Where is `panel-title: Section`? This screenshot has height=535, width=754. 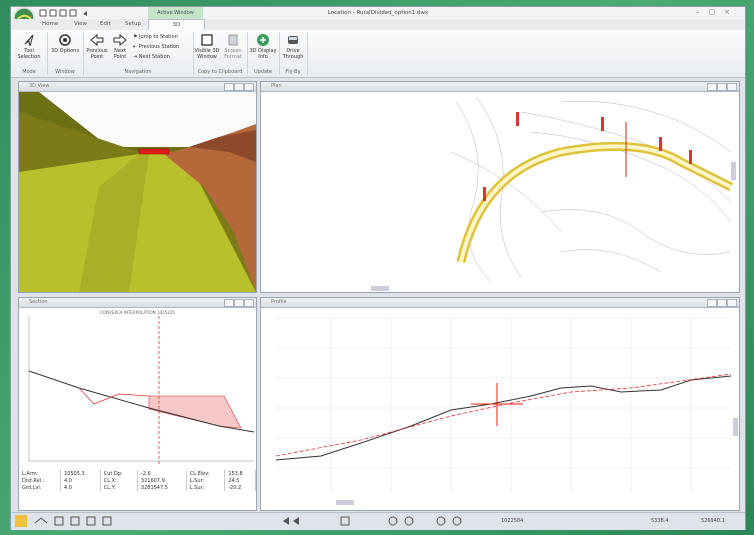 panel-title: Section is located at coordinates (38, 302).